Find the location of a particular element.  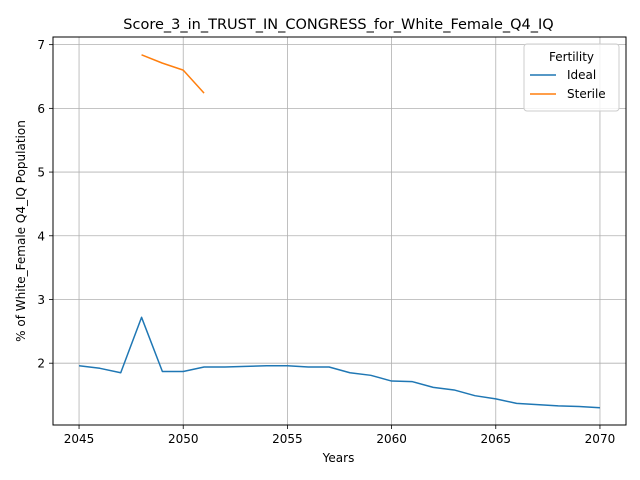

legend: Fertility Ideal Sterile is located at coordinates (571, 77).